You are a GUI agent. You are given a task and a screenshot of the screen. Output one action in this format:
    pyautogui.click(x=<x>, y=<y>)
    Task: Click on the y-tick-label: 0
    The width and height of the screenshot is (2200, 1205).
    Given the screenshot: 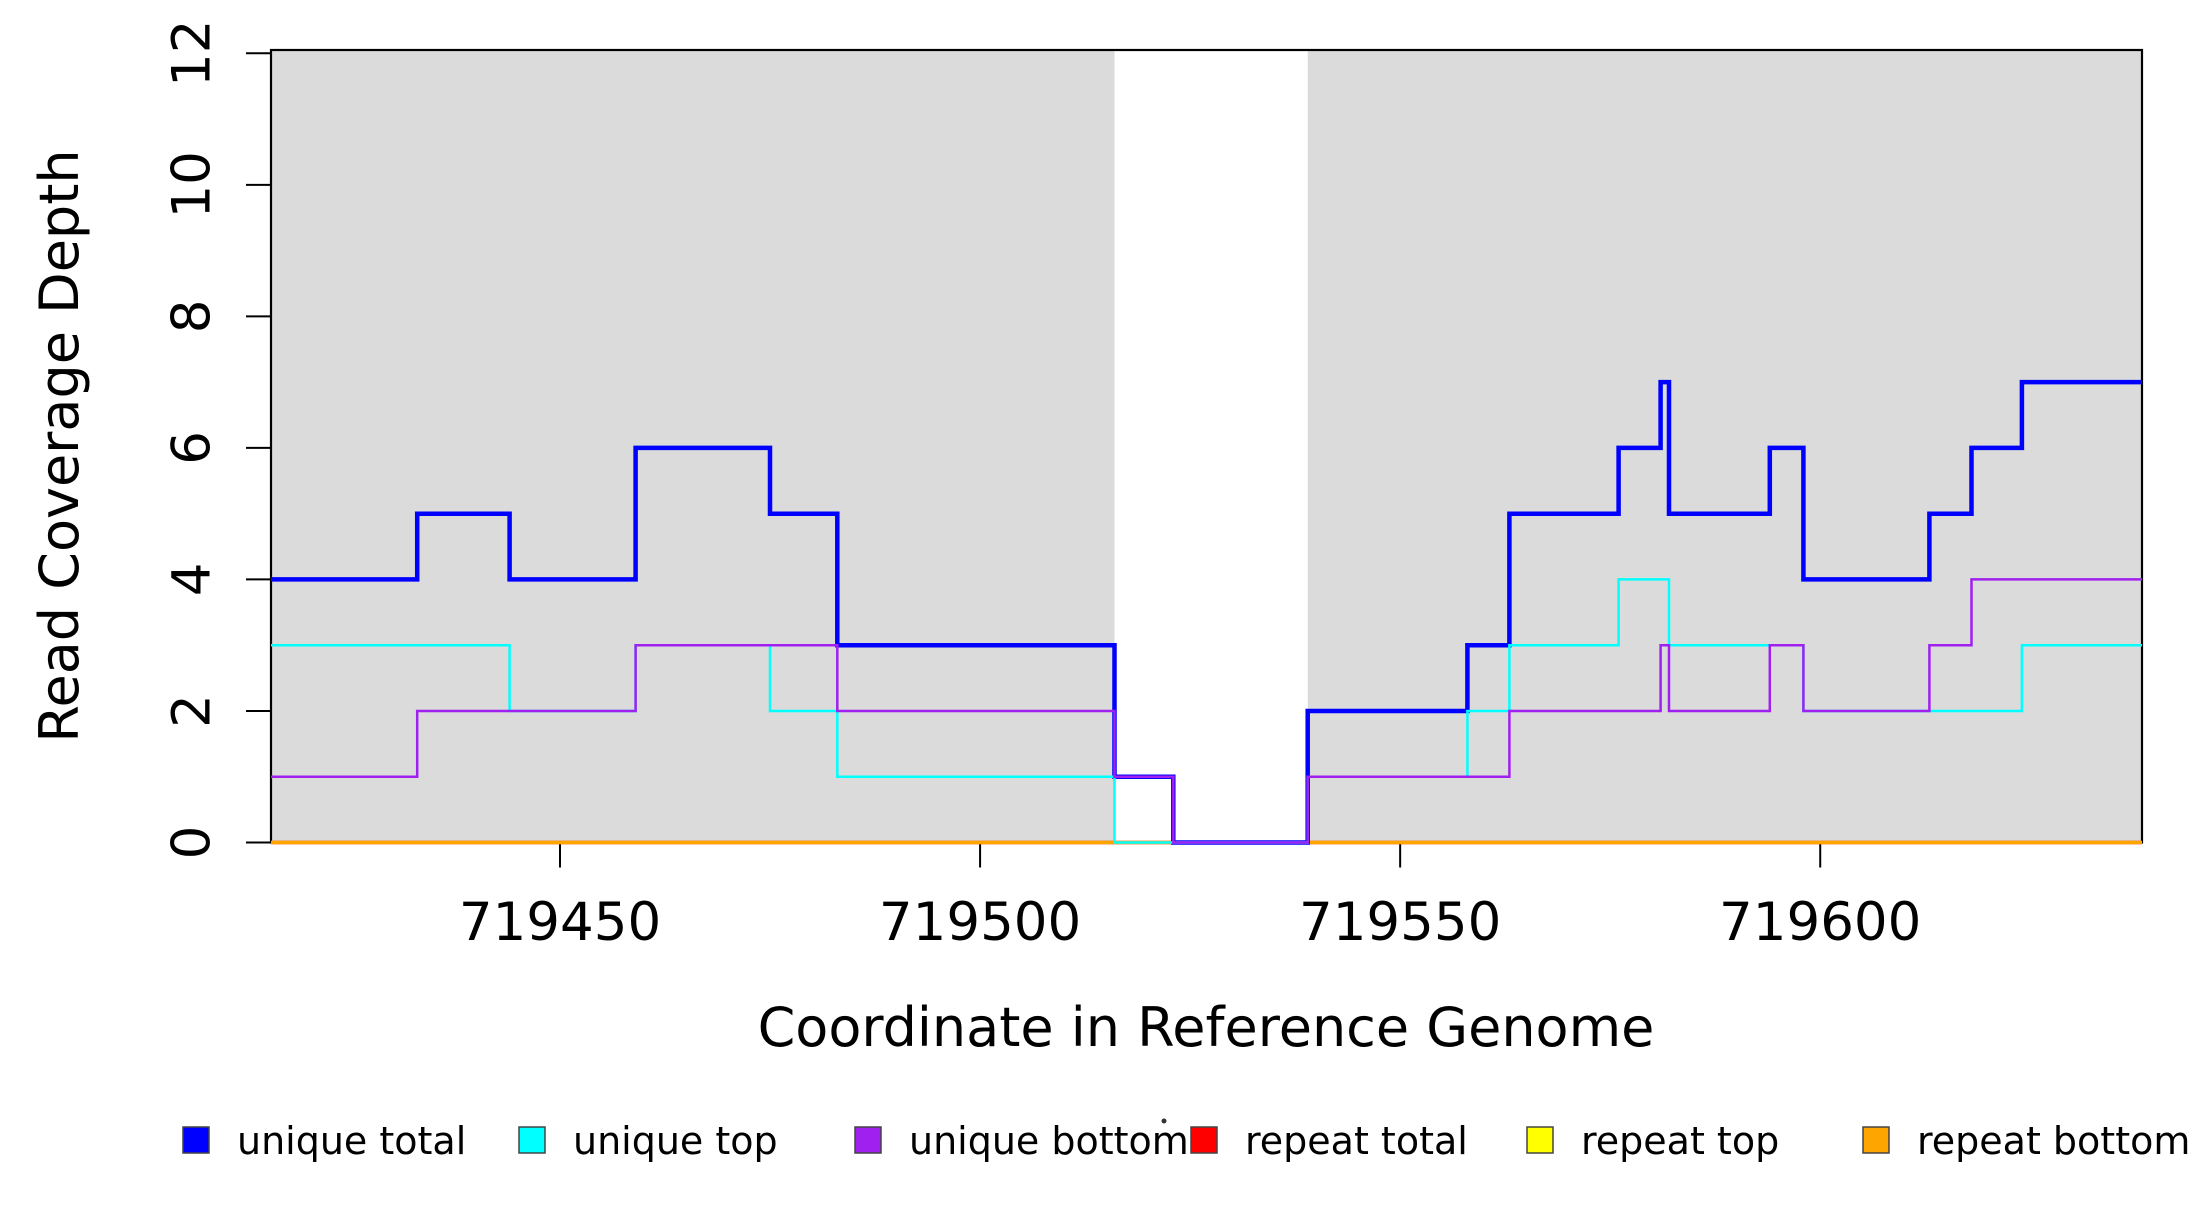 What is the action you would take?
    pyautogui.click(x=192, y=843)
    